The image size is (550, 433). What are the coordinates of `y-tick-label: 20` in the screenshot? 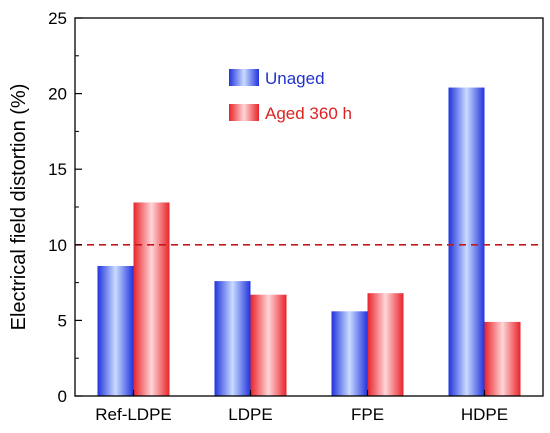 It's located at (57, 94).